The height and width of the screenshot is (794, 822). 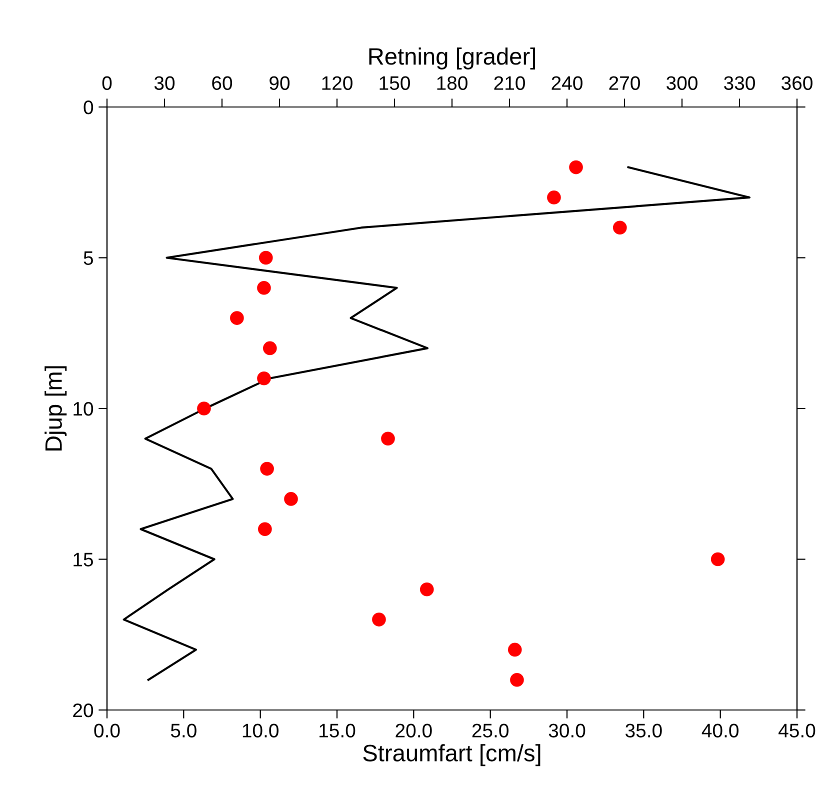 What do you see at coordinates (567, 83) in the screenshot?
I see `x2-tick-label: 240` at bounding box center [567, 83].